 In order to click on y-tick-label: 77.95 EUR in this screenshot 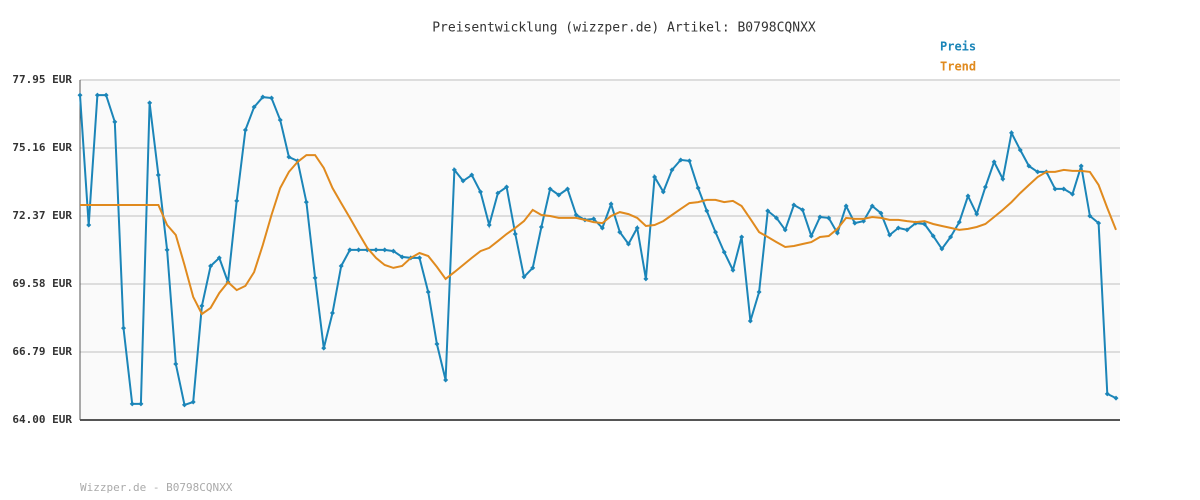, I will do `click(42, 79)`.